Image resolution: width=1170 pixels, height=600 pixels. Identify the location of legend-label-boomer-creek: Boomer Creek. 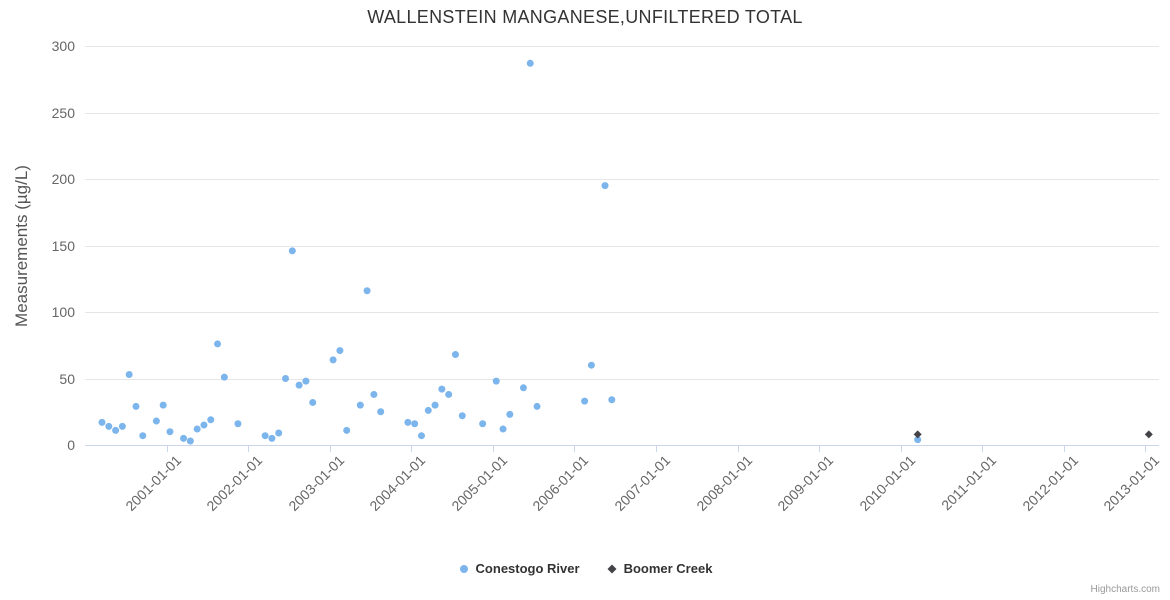
(668, 568).